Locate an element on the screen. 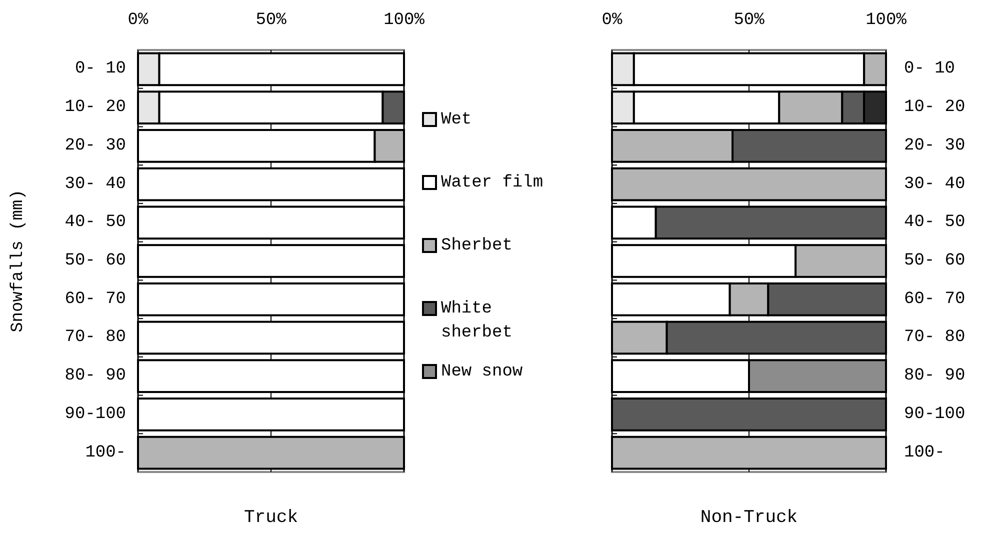 The image size is (989, 538). x-axis-title: Truck is located at coordinates (271, 518).